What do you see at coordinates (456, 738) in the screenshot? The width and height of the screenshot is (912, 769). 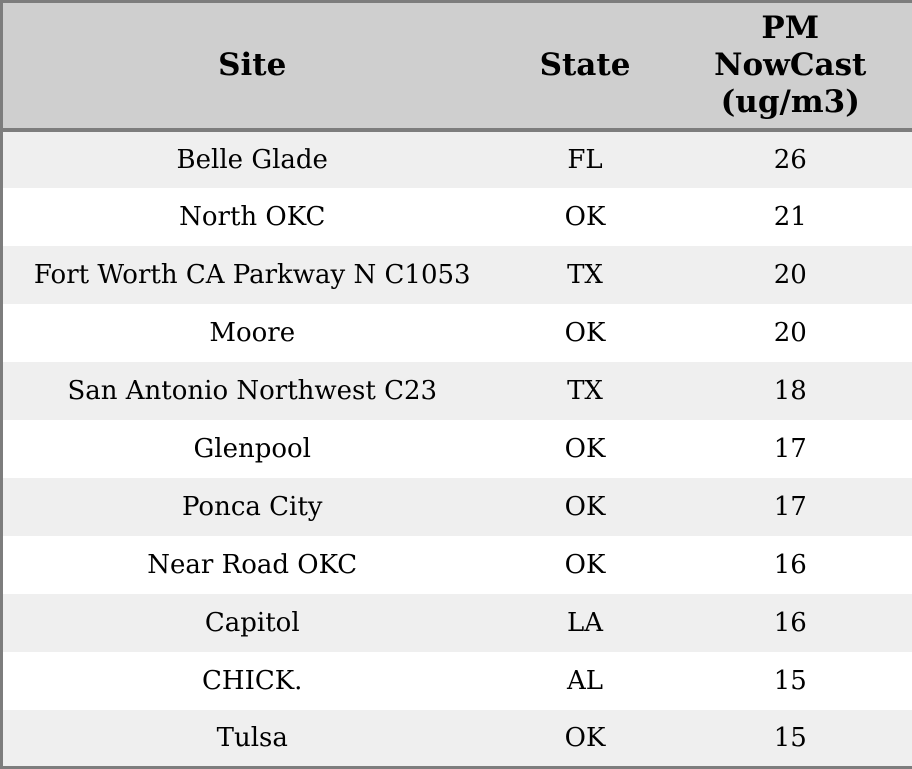 I see `table-row: Tulsa OK 15` at bounding box center [456, 738].